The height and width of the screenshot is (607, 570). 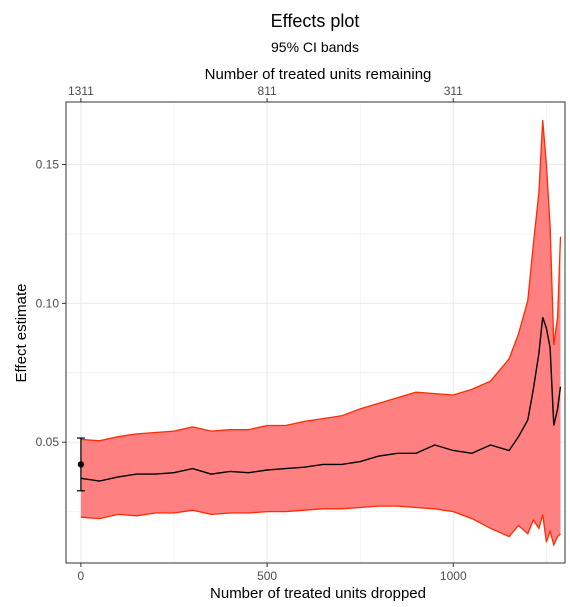 What do you see at coordinates (48, 164) in the screenshot?
I see `y-tick-label: 0.15` at bounding box center [48, 164].